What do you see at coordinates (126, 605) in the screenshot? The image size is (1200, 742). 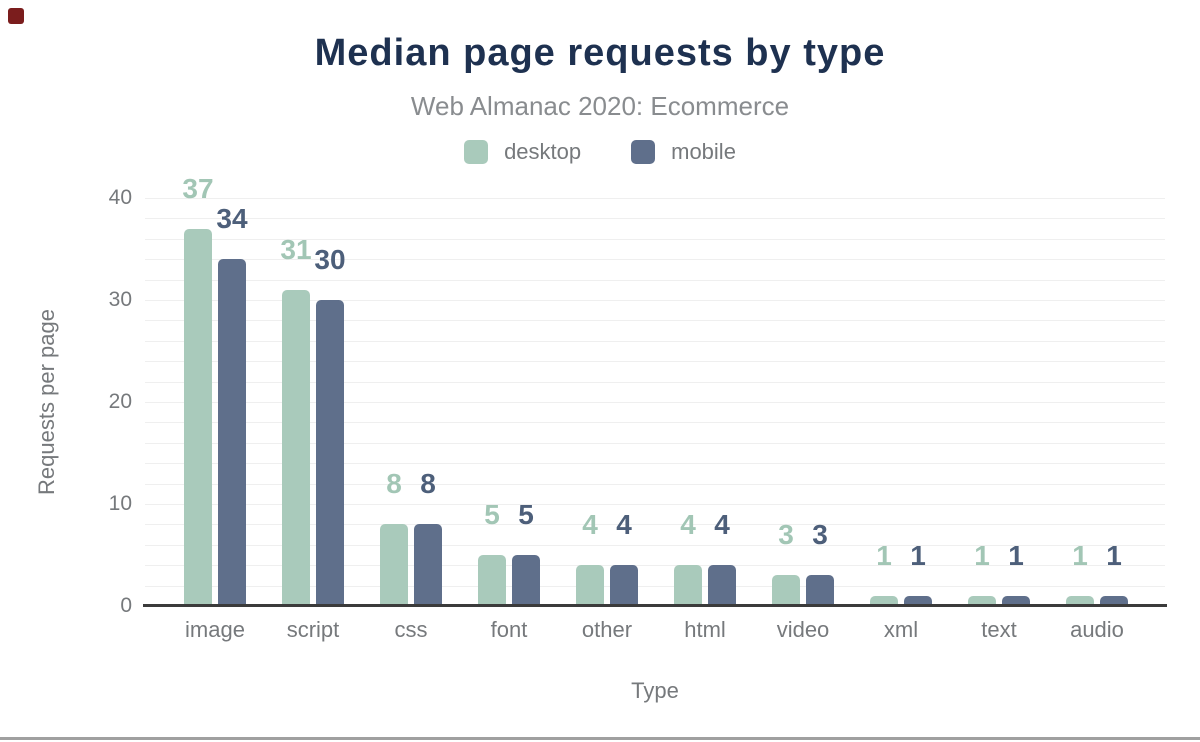 I see `y-tick-label: 0` at bounding box center [126, 605].